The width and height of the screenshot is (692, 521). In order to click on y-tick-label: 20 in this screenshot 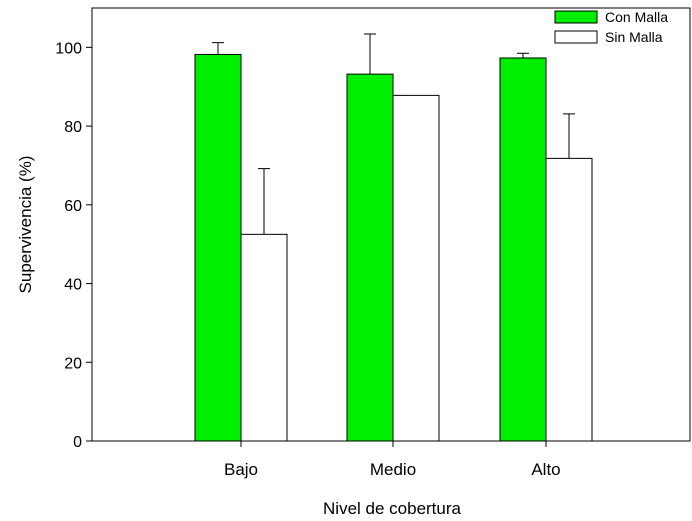, I will do `click(73, 363)`.